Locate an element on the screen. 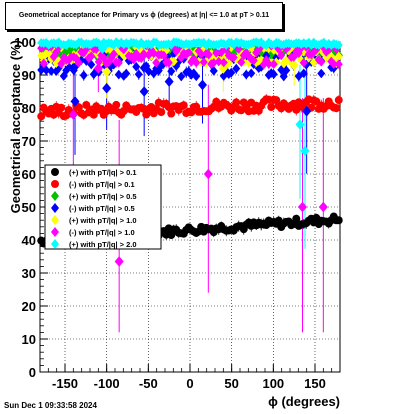  legend-label: (+) with pT/|q| > 2.0 is located at coordinates (103, 244).